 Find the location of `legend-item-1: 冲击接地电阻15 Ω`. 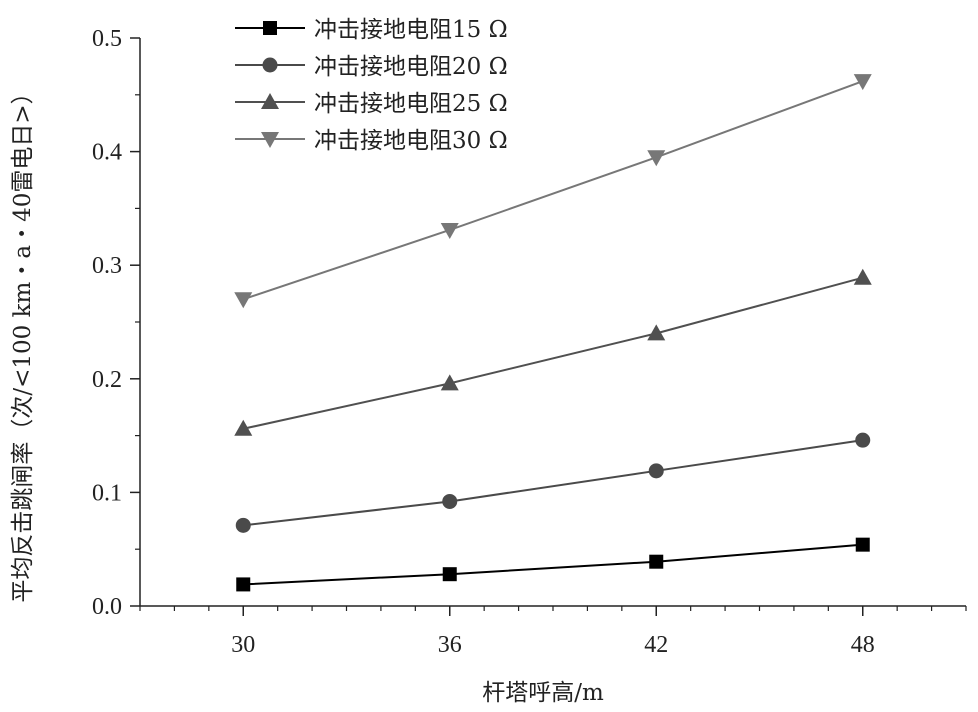

legend-item-1: 冲击接地电阻15 Ω is located at coordinates (371, 30).